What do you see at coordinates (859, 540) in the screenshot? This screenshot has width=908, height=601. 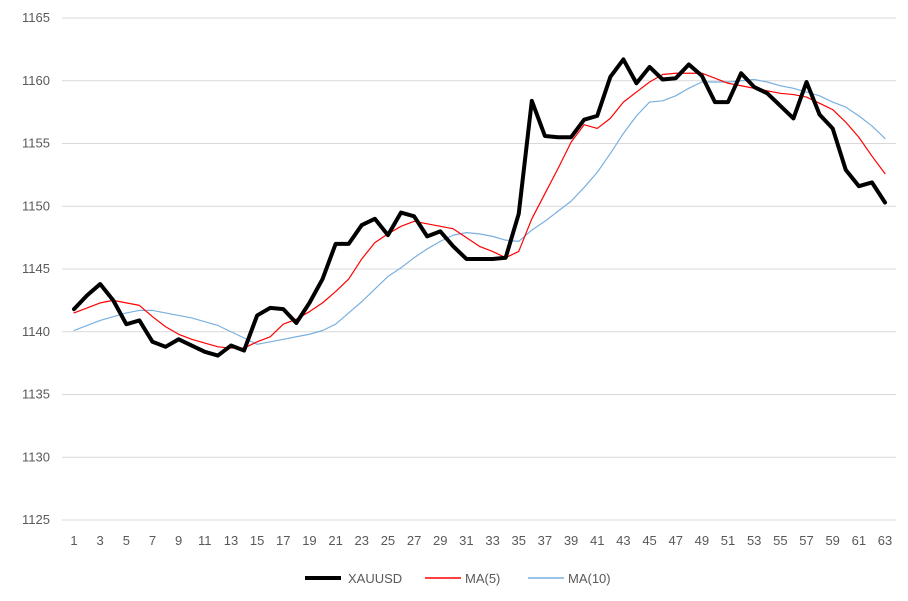 I see `x-tick-label: 61` at bounding box center [859, 540].